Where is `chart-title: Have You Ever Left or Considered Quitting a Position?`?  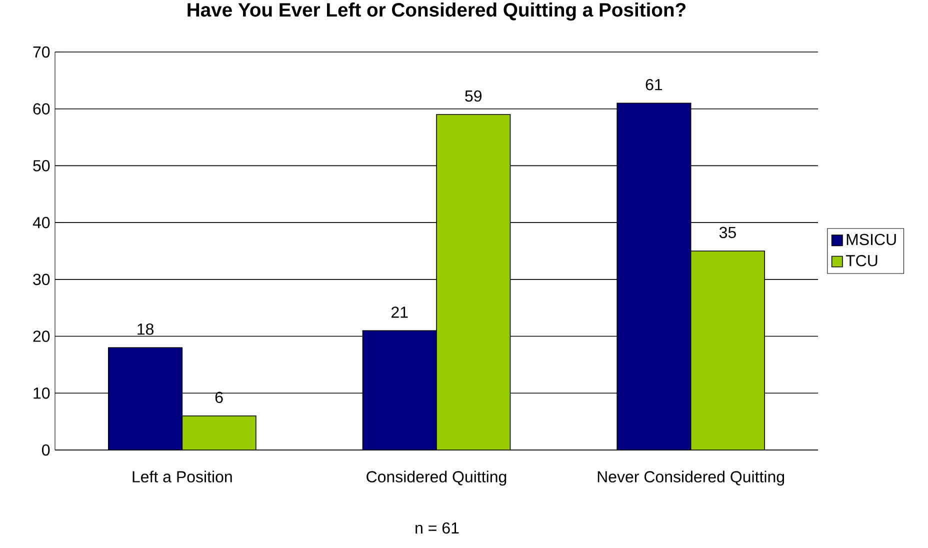
chart-title: Have You Ever Left or Considered Quitting a Position? is located at coordinates (437, 11).